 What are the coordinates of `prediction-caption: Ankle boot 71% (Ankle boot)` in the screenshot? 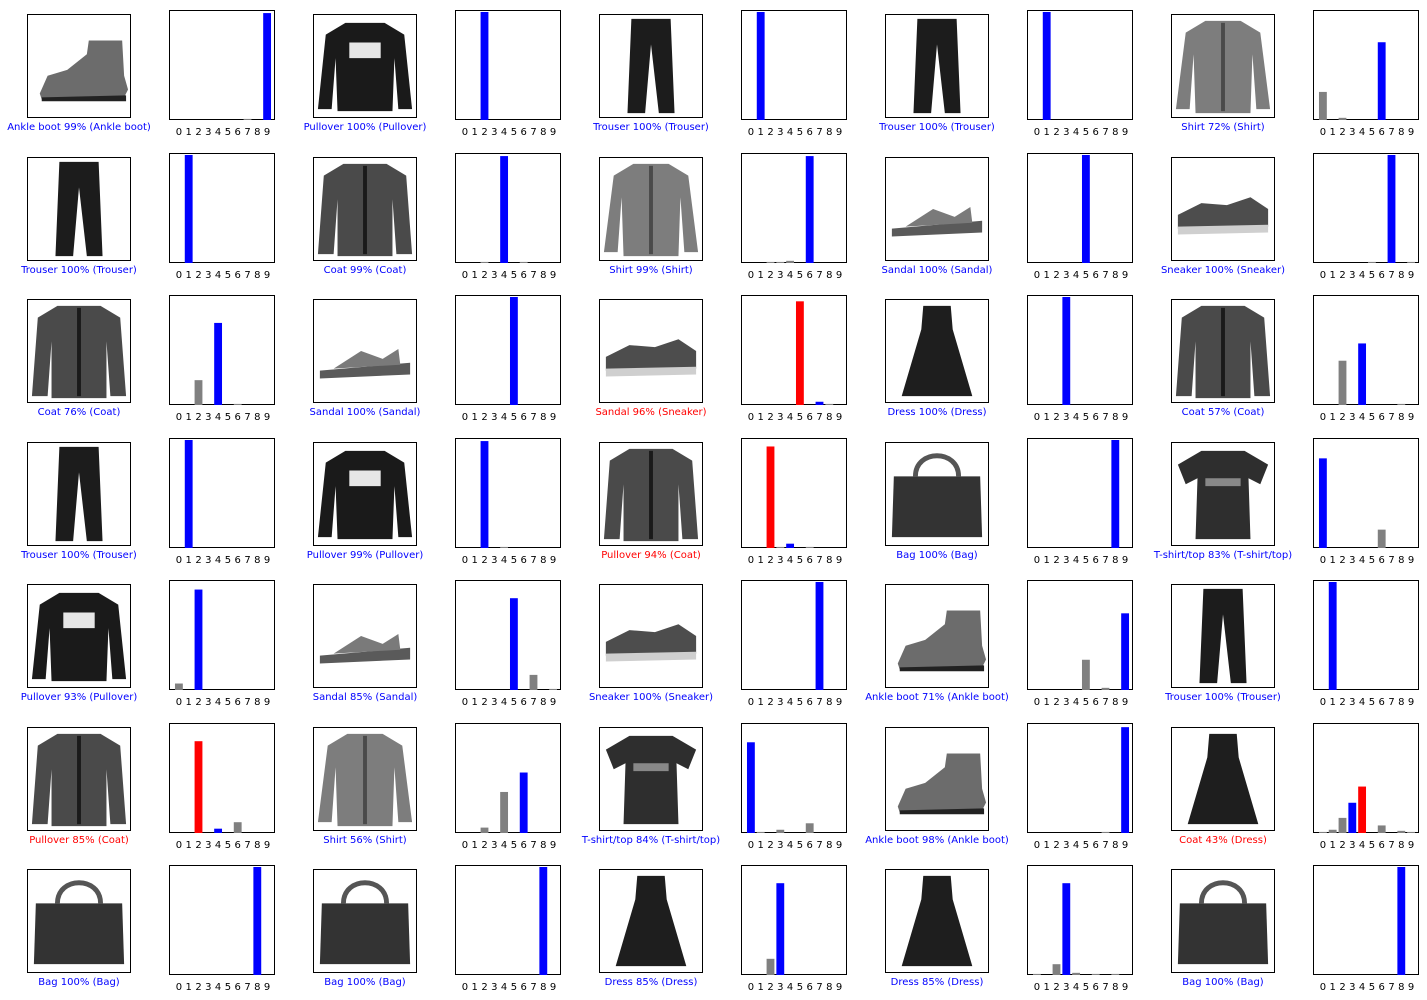 It's located at (937, 697).